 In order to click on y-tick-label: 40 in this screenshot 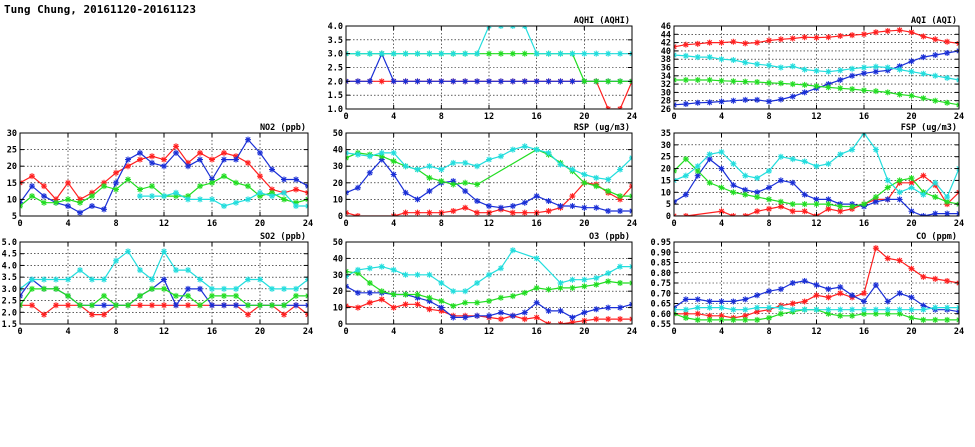, I will do `click(338, 259)`.